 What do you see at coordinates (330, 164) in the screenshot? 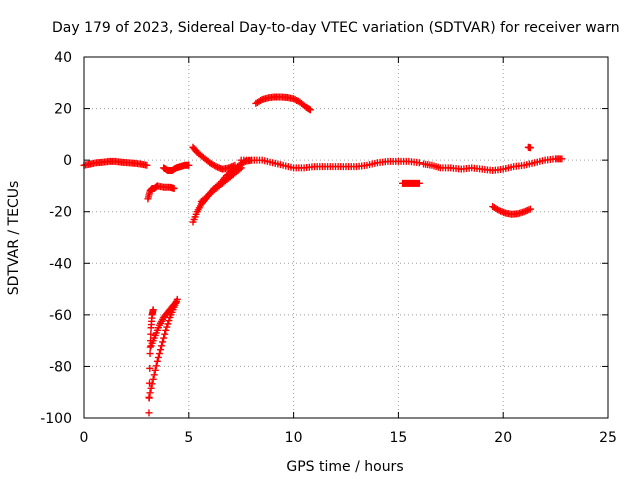
I see `series-main-band-mid` at bounding box center [330, 164].